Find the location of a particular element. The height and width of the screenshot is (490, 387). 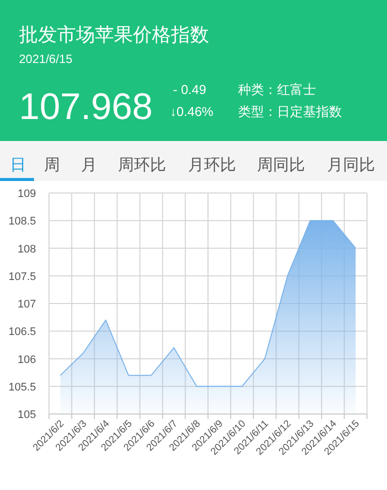

y-tick-label: 105.5 is located at coordinates (22, 387).